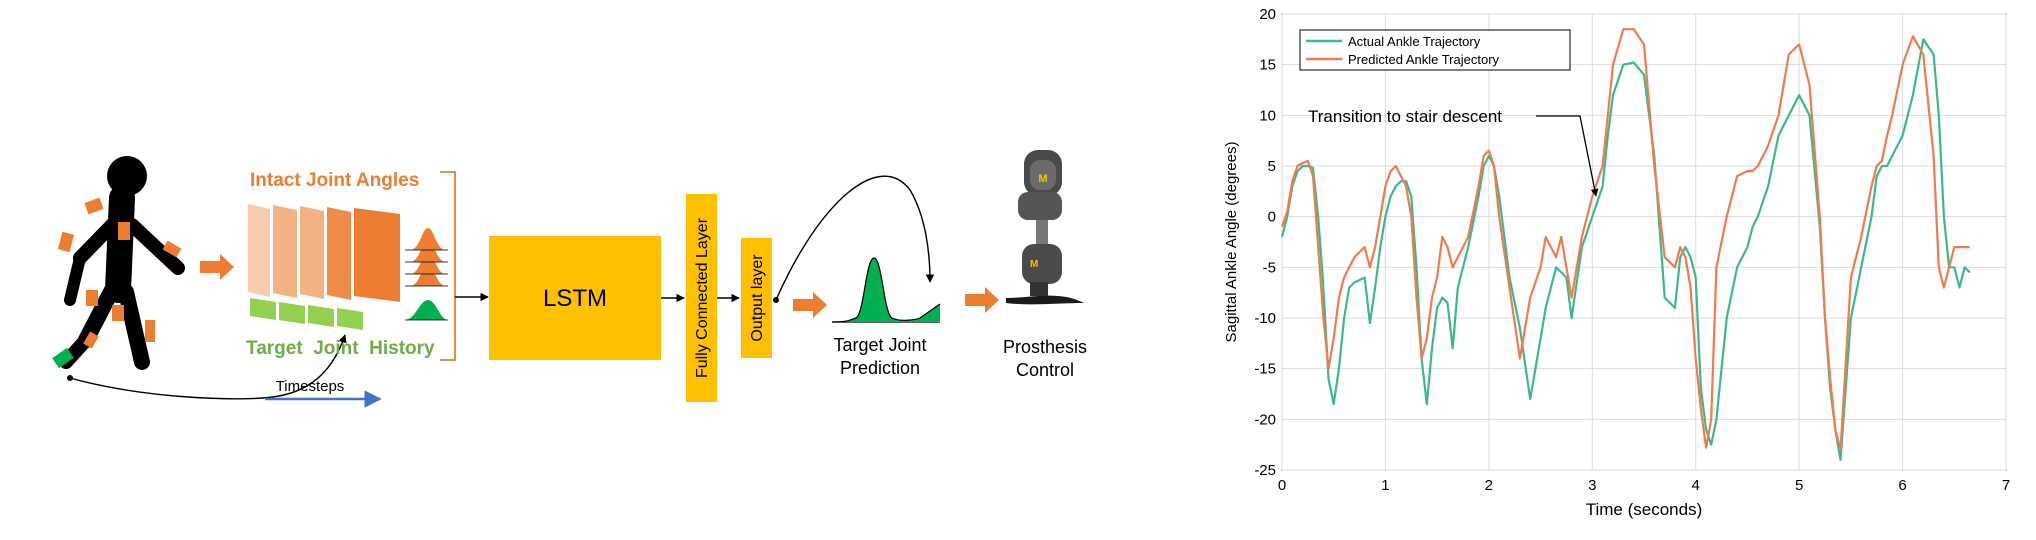  What do you see at coordinates (1267, 65) in the screenshot?
I see `y-tick-label: 15` at bounding box center [1267, 65].